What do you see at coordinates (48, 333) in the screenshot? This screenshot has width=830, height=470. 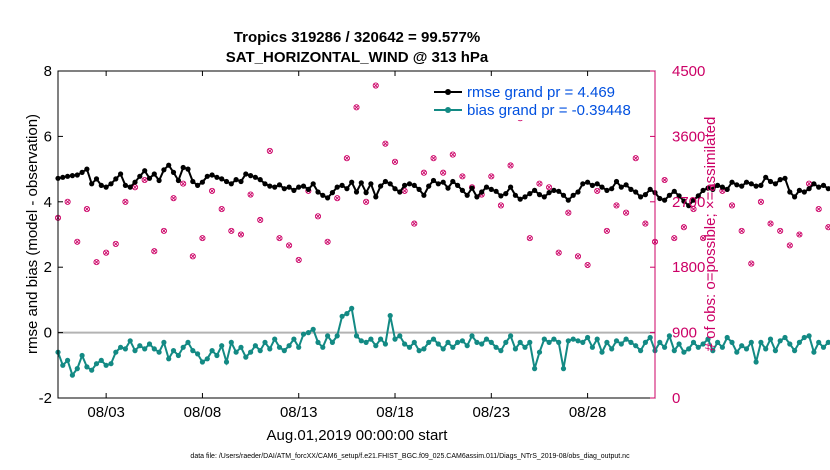 I see `y-left-tick-label: 0` at bounding box center [48, 333].